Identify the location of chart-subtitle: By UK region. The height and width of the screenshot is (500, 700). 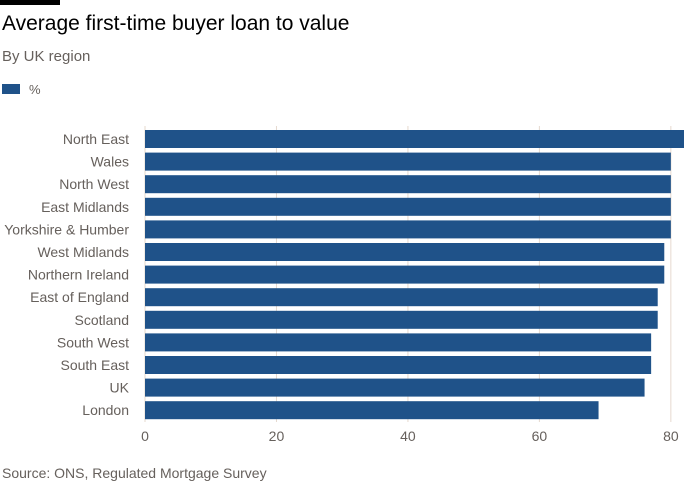
(46, 56).